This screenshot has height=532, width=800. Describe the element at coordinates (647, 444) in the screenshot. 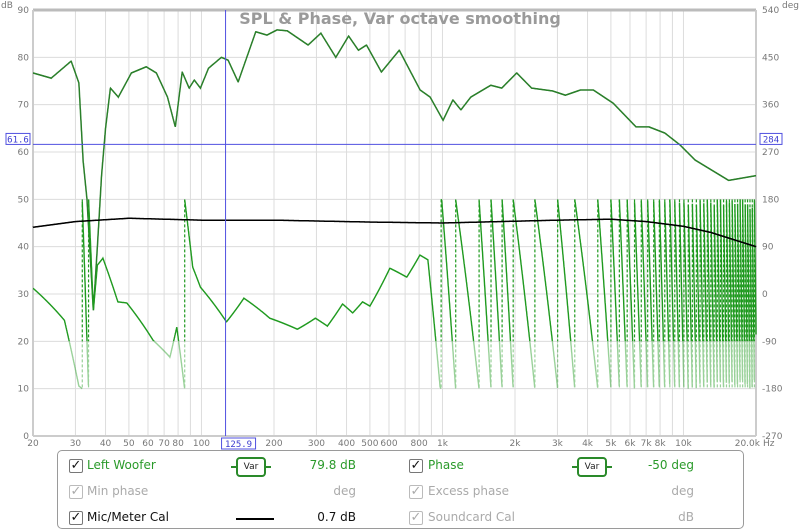

I see `x-tick-label: 7k` at that location.